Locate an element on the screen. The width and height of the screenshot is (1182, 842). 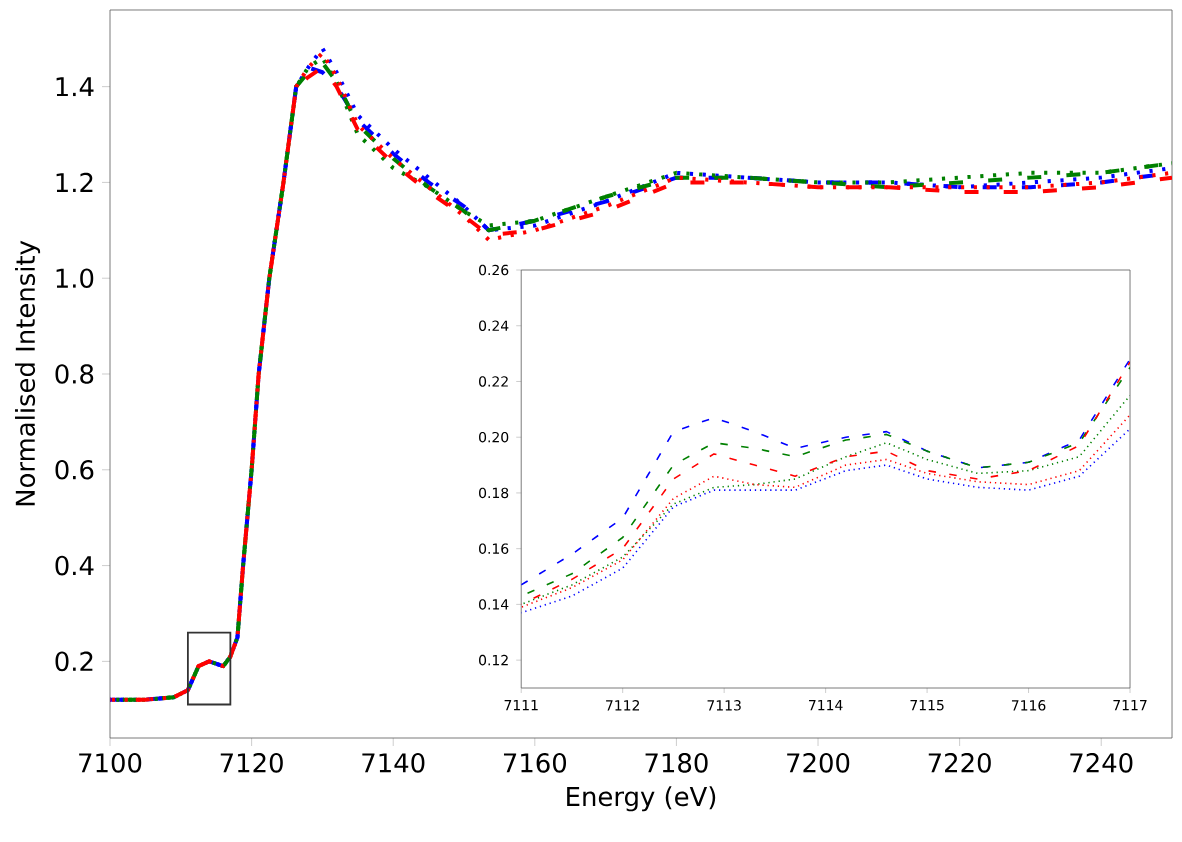
x-tick-label: 7200 is located at coordinates (818, 763).